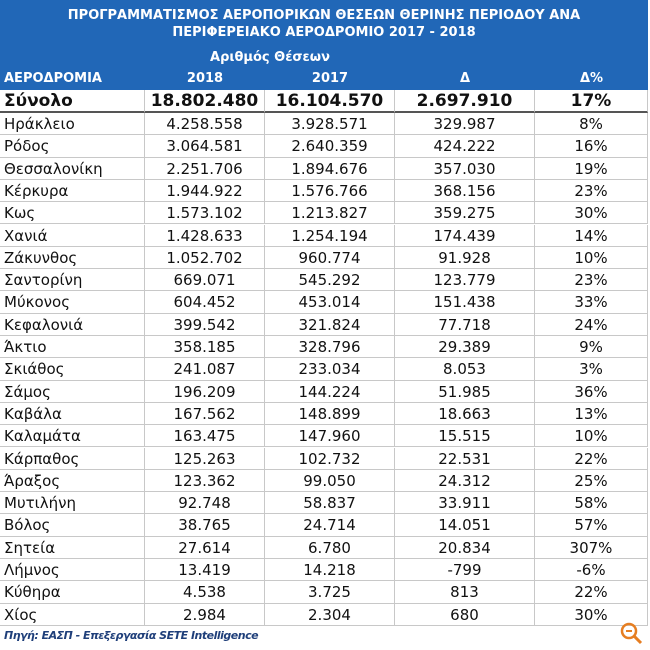 This screenshot has width=650, height=650. I want to click on value-cell: 16%, so click(591, 146).